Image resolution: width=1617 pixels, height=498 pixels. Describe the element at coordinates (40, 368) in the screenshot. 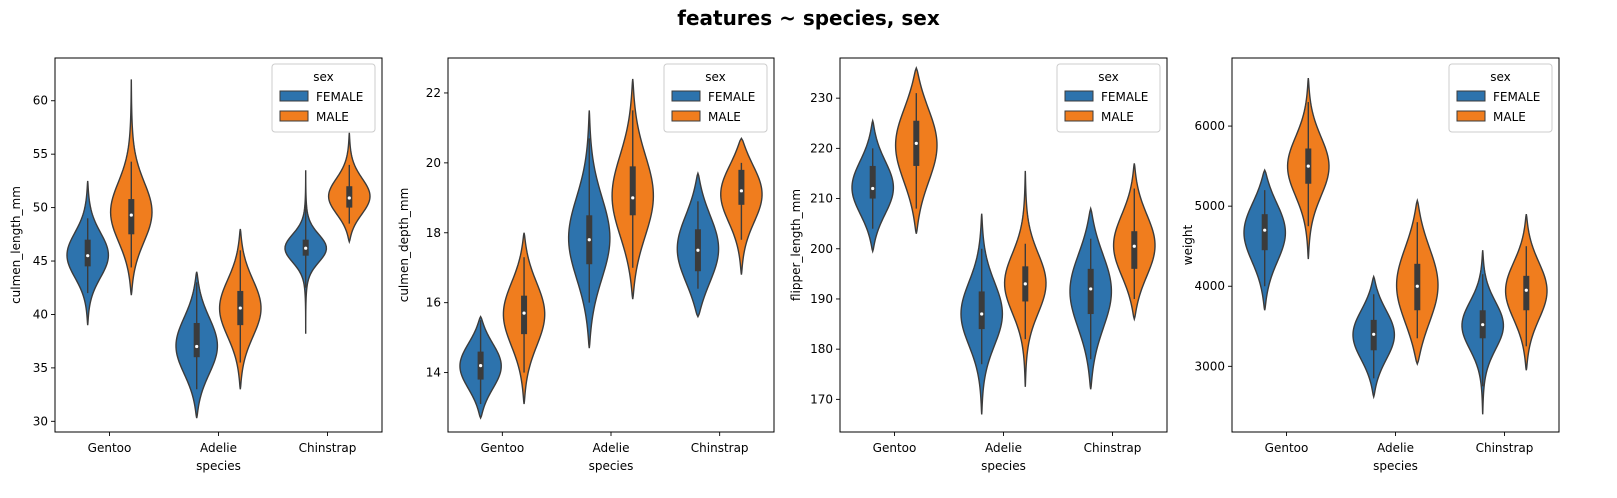

I see `y-tick-label: 35` at that location.